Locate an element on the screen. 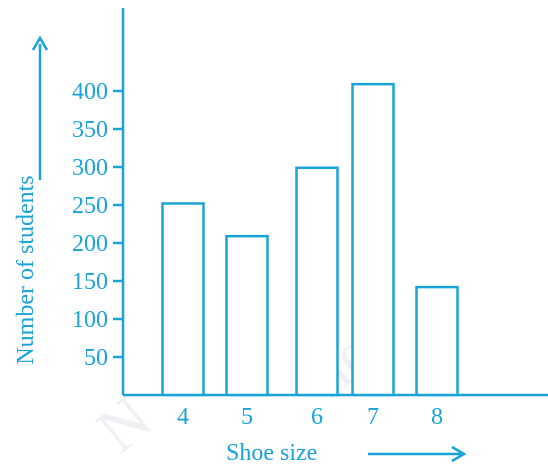 Image resolution: width=548 pixels, height=470 pixels. y-tick-label: 350 is located at coordinates (90, 130).